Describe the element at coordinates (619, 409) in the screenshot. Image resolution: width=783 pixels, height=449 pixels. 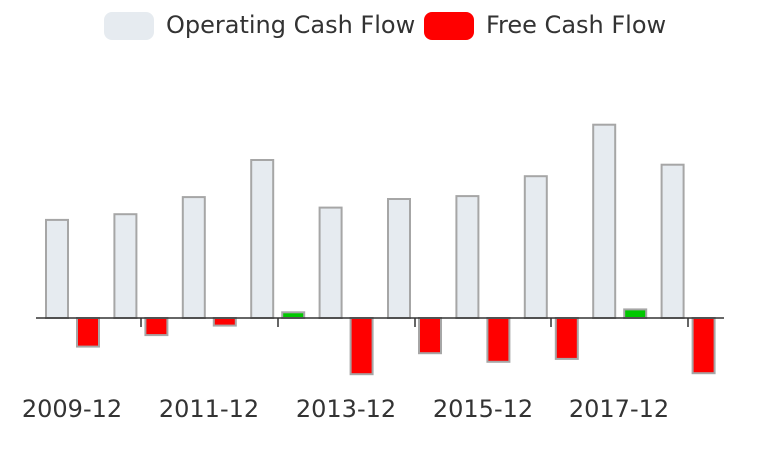
I see `x-tick-label: 2017-12` at that location.